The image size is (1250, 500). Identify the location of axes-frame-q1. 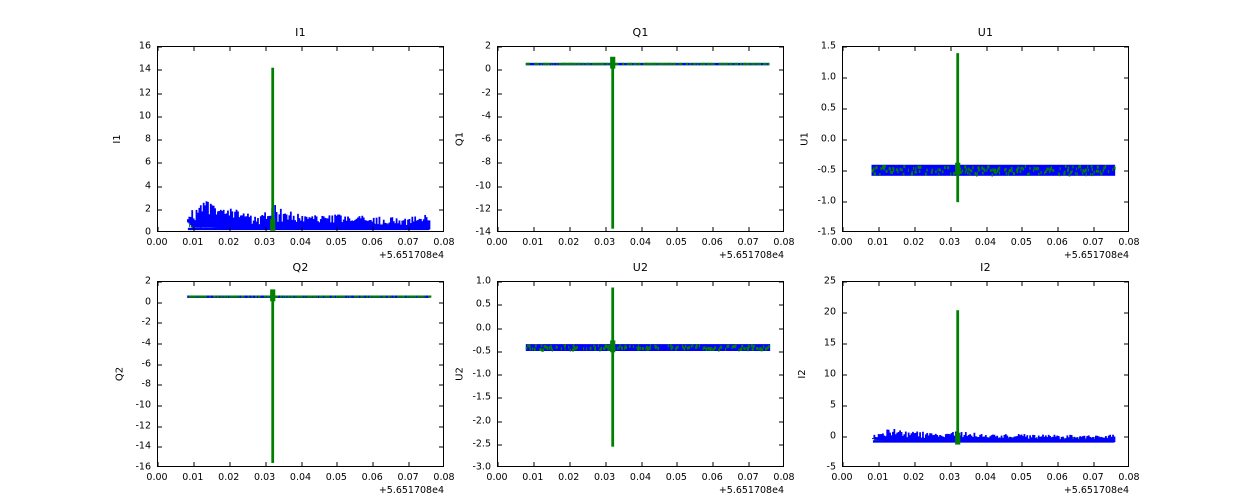
(640, 139).